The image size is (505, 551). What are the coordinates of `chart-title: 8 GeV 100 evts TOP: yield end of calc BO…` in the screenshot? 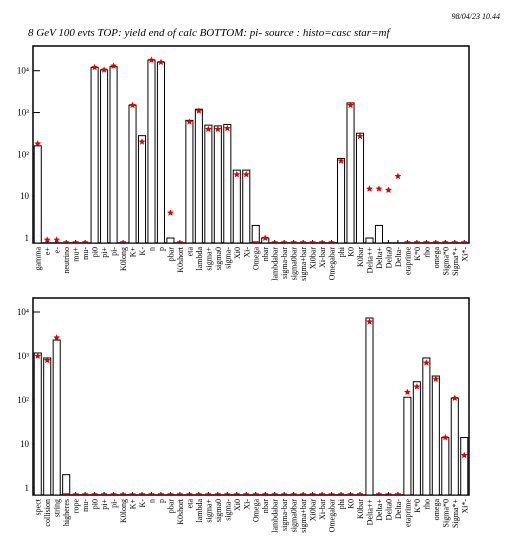 It's located at (209, 33).